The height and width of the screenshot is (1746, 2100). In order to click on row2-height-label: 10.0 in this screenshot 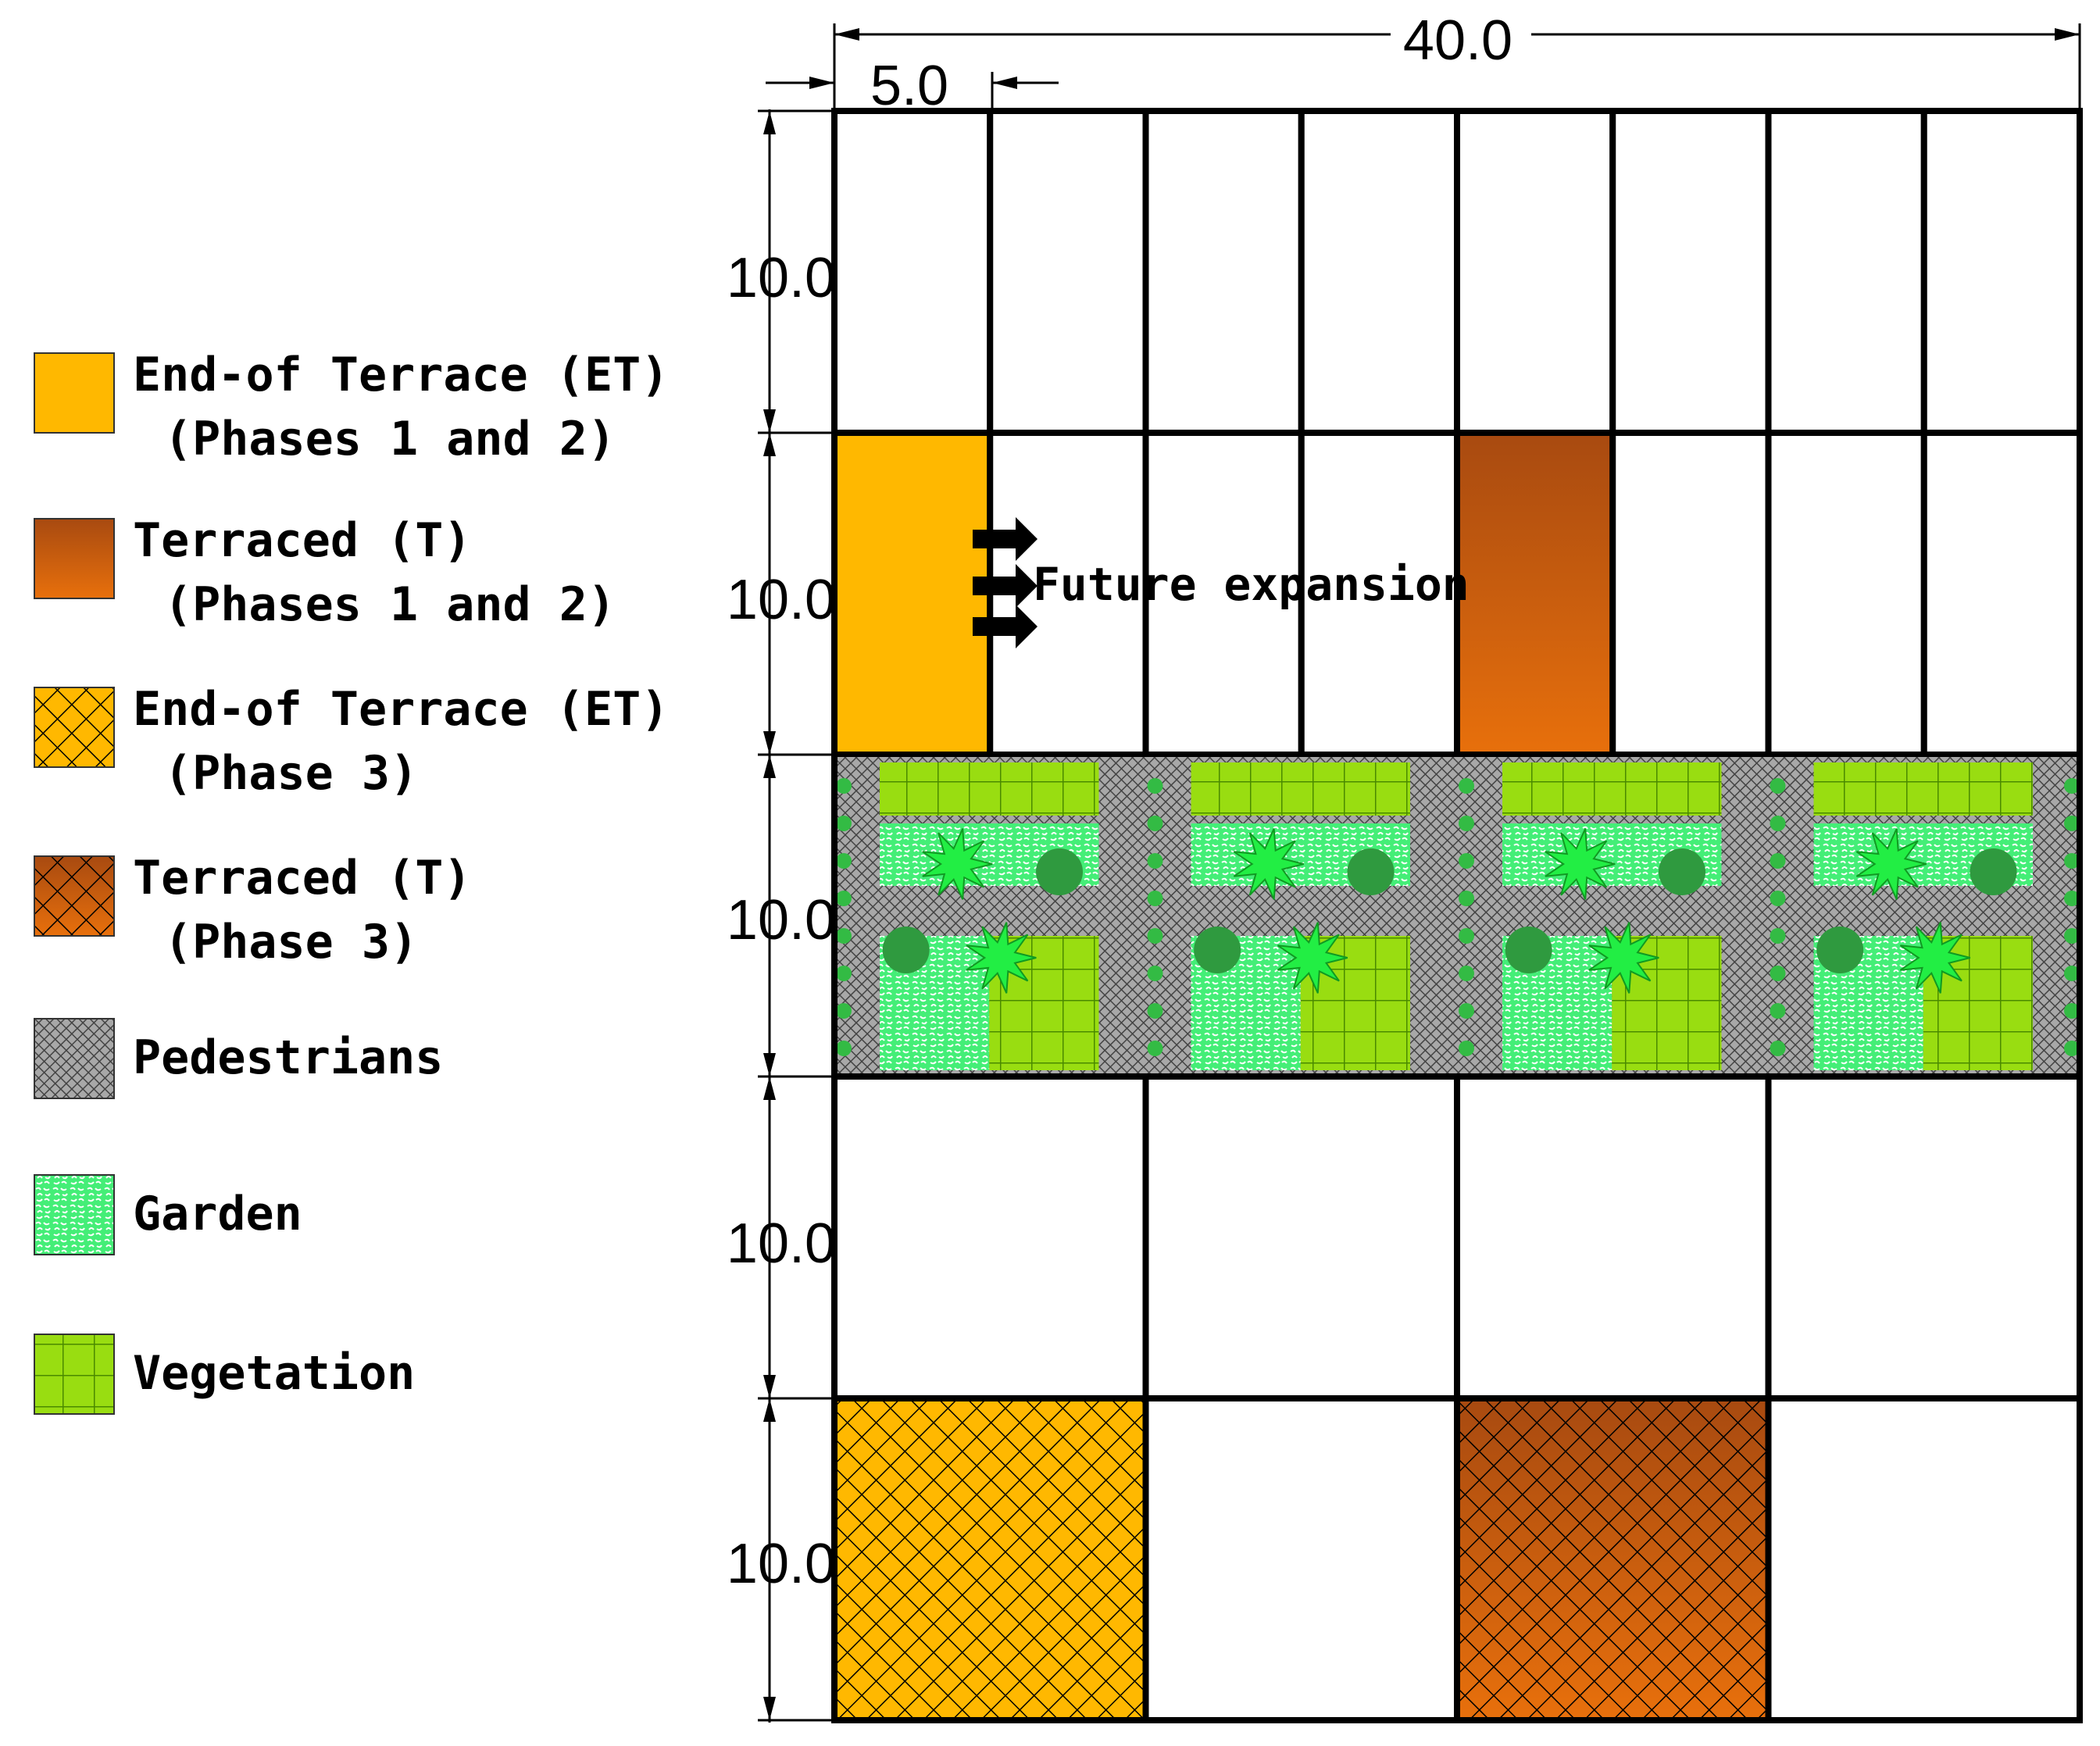, I will do `click(781, 600)`.